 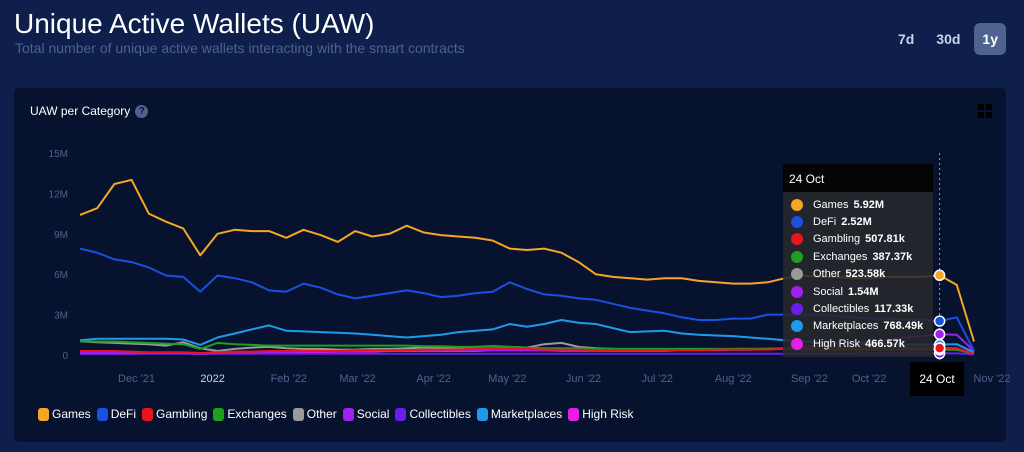 I want to click on legend-label: Gambling, so click(x=182, y=414).